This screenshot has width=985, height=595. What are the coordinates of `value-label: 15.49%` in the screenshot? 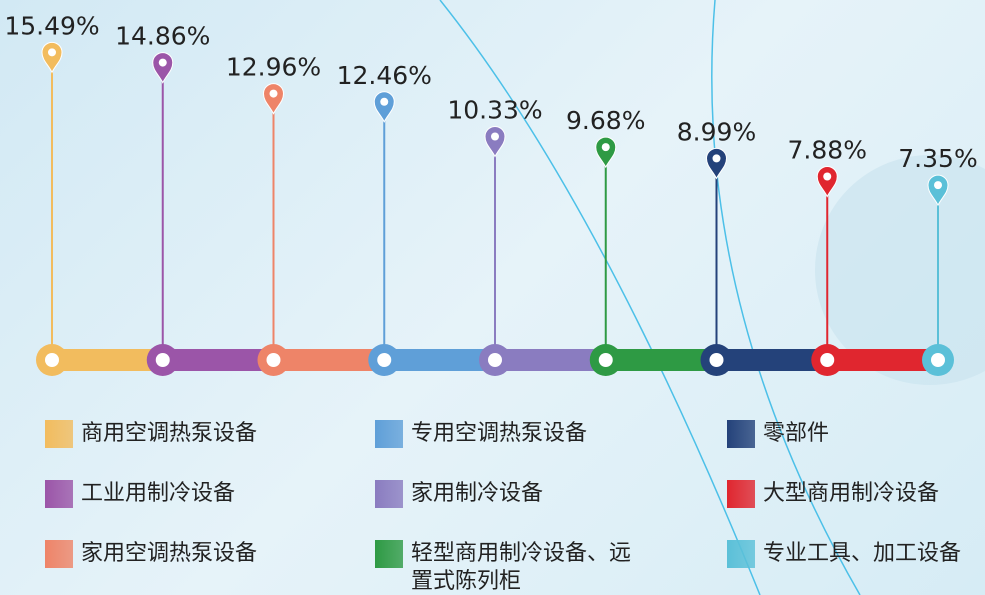 It's located at (51, 25).